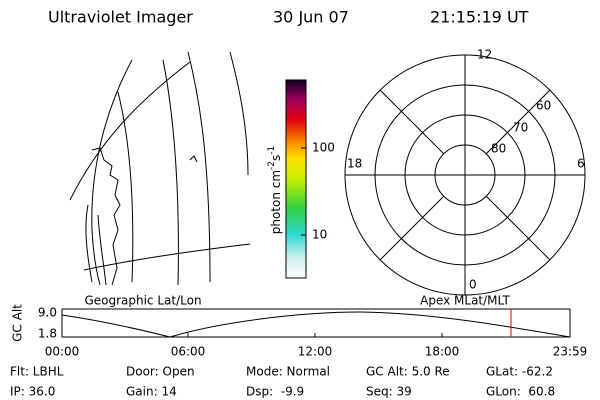  I want to click on altitude-plot, so click(316, 323).